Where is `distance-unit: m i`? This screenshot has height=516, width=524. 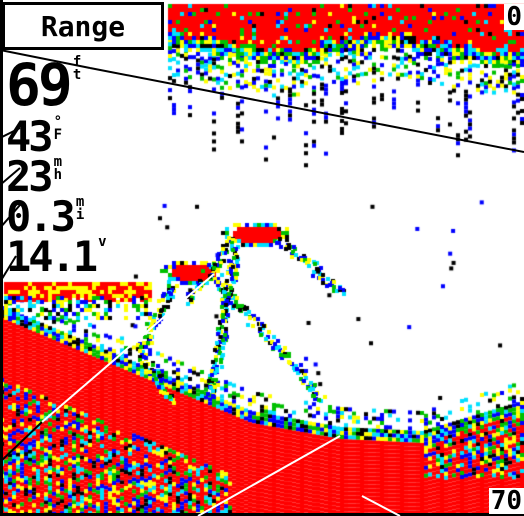
distance-unit: m i is located at coordinates (80, 209).